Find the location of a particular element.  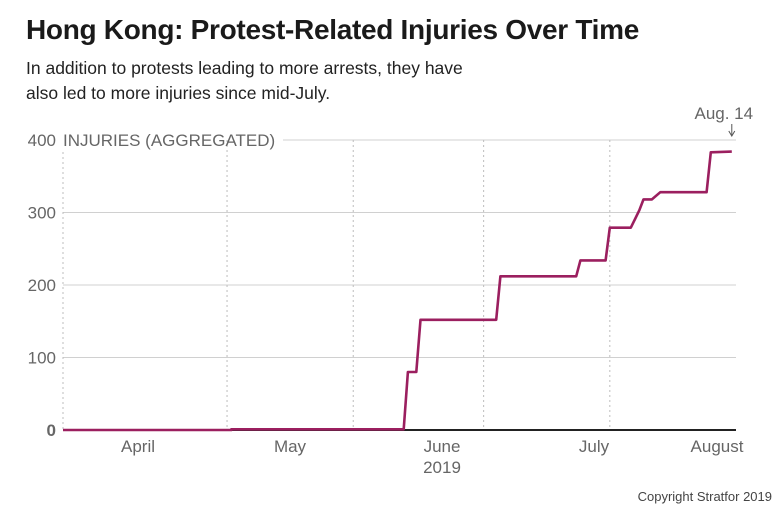

x-tick-label-may: May is located at coordinates (290, 446).